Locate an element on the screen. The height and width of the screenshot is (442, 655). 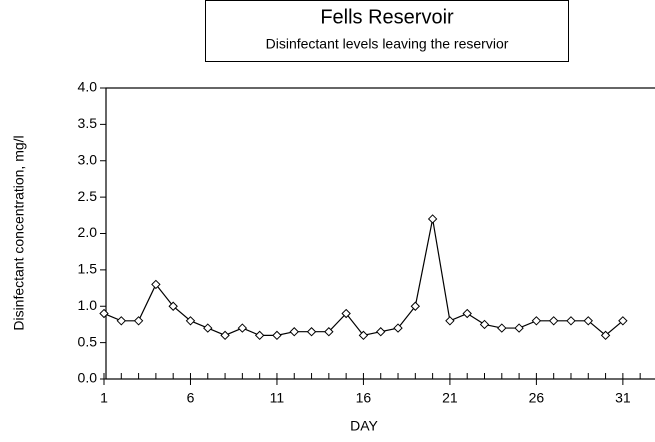
x-axis-label: DAY is located at coordinates (364, 426).